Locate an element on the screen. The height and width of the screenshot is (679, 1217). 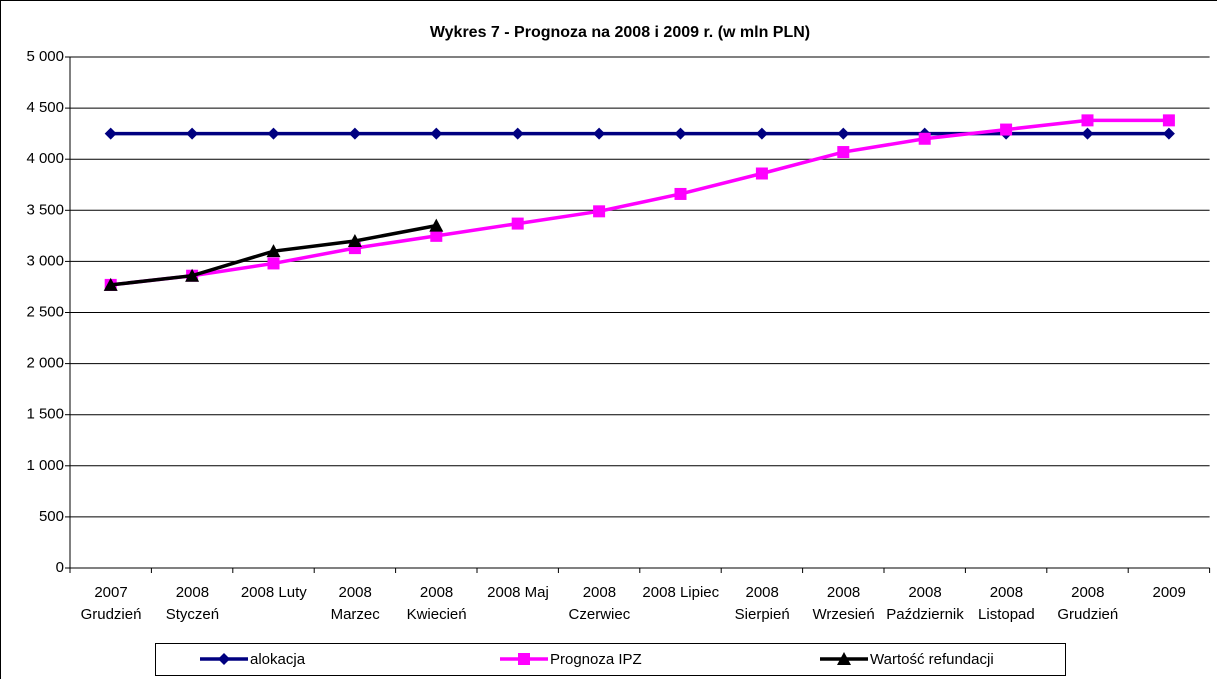
legend-label: alokacja is located at coordinates (278, 659).